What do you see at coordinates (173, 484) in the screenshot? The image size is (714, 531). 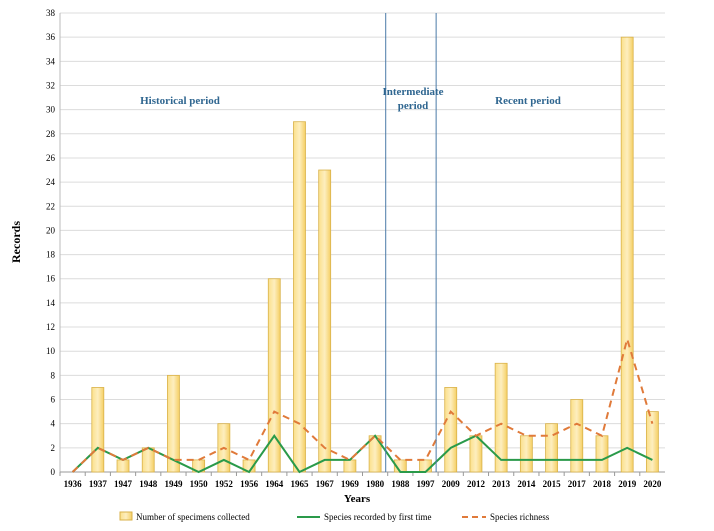 I see `x-tick-label: 1949` at bounding box center [173, 484].